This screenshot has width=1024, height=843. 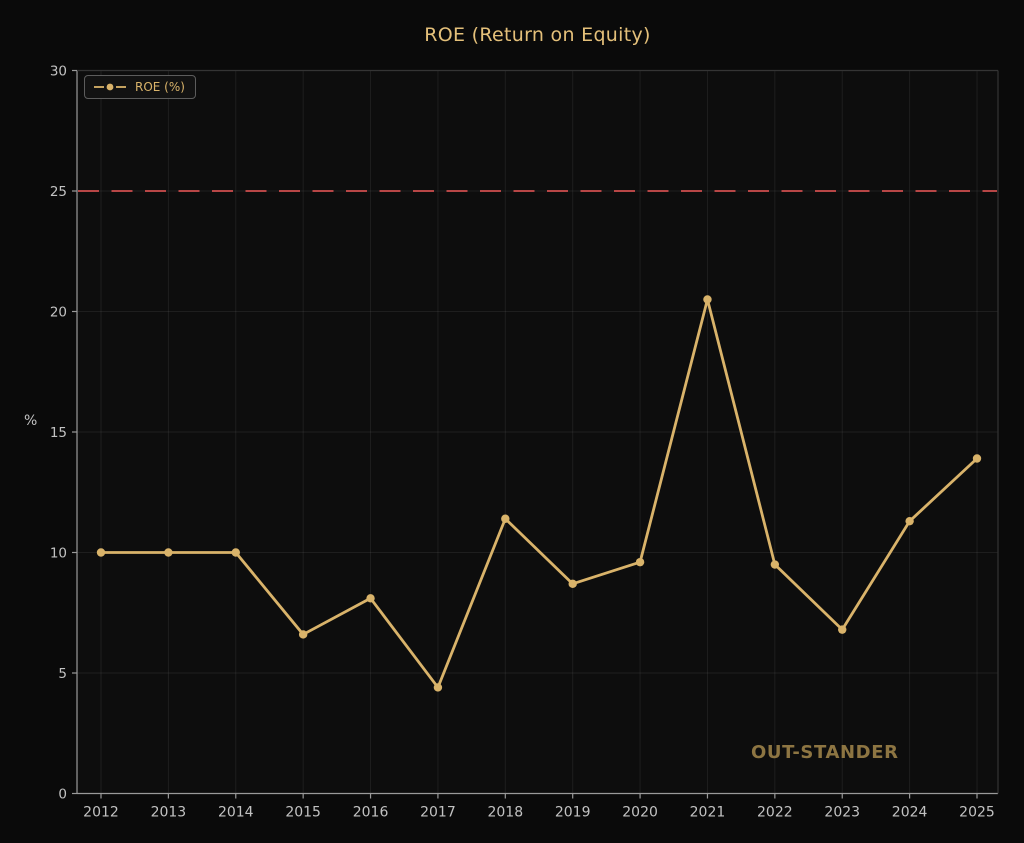 What do you see at coordinates (236, 813) in the screenshot?
I see `x-tick-label: 2014` at bounding box center [236, 813].